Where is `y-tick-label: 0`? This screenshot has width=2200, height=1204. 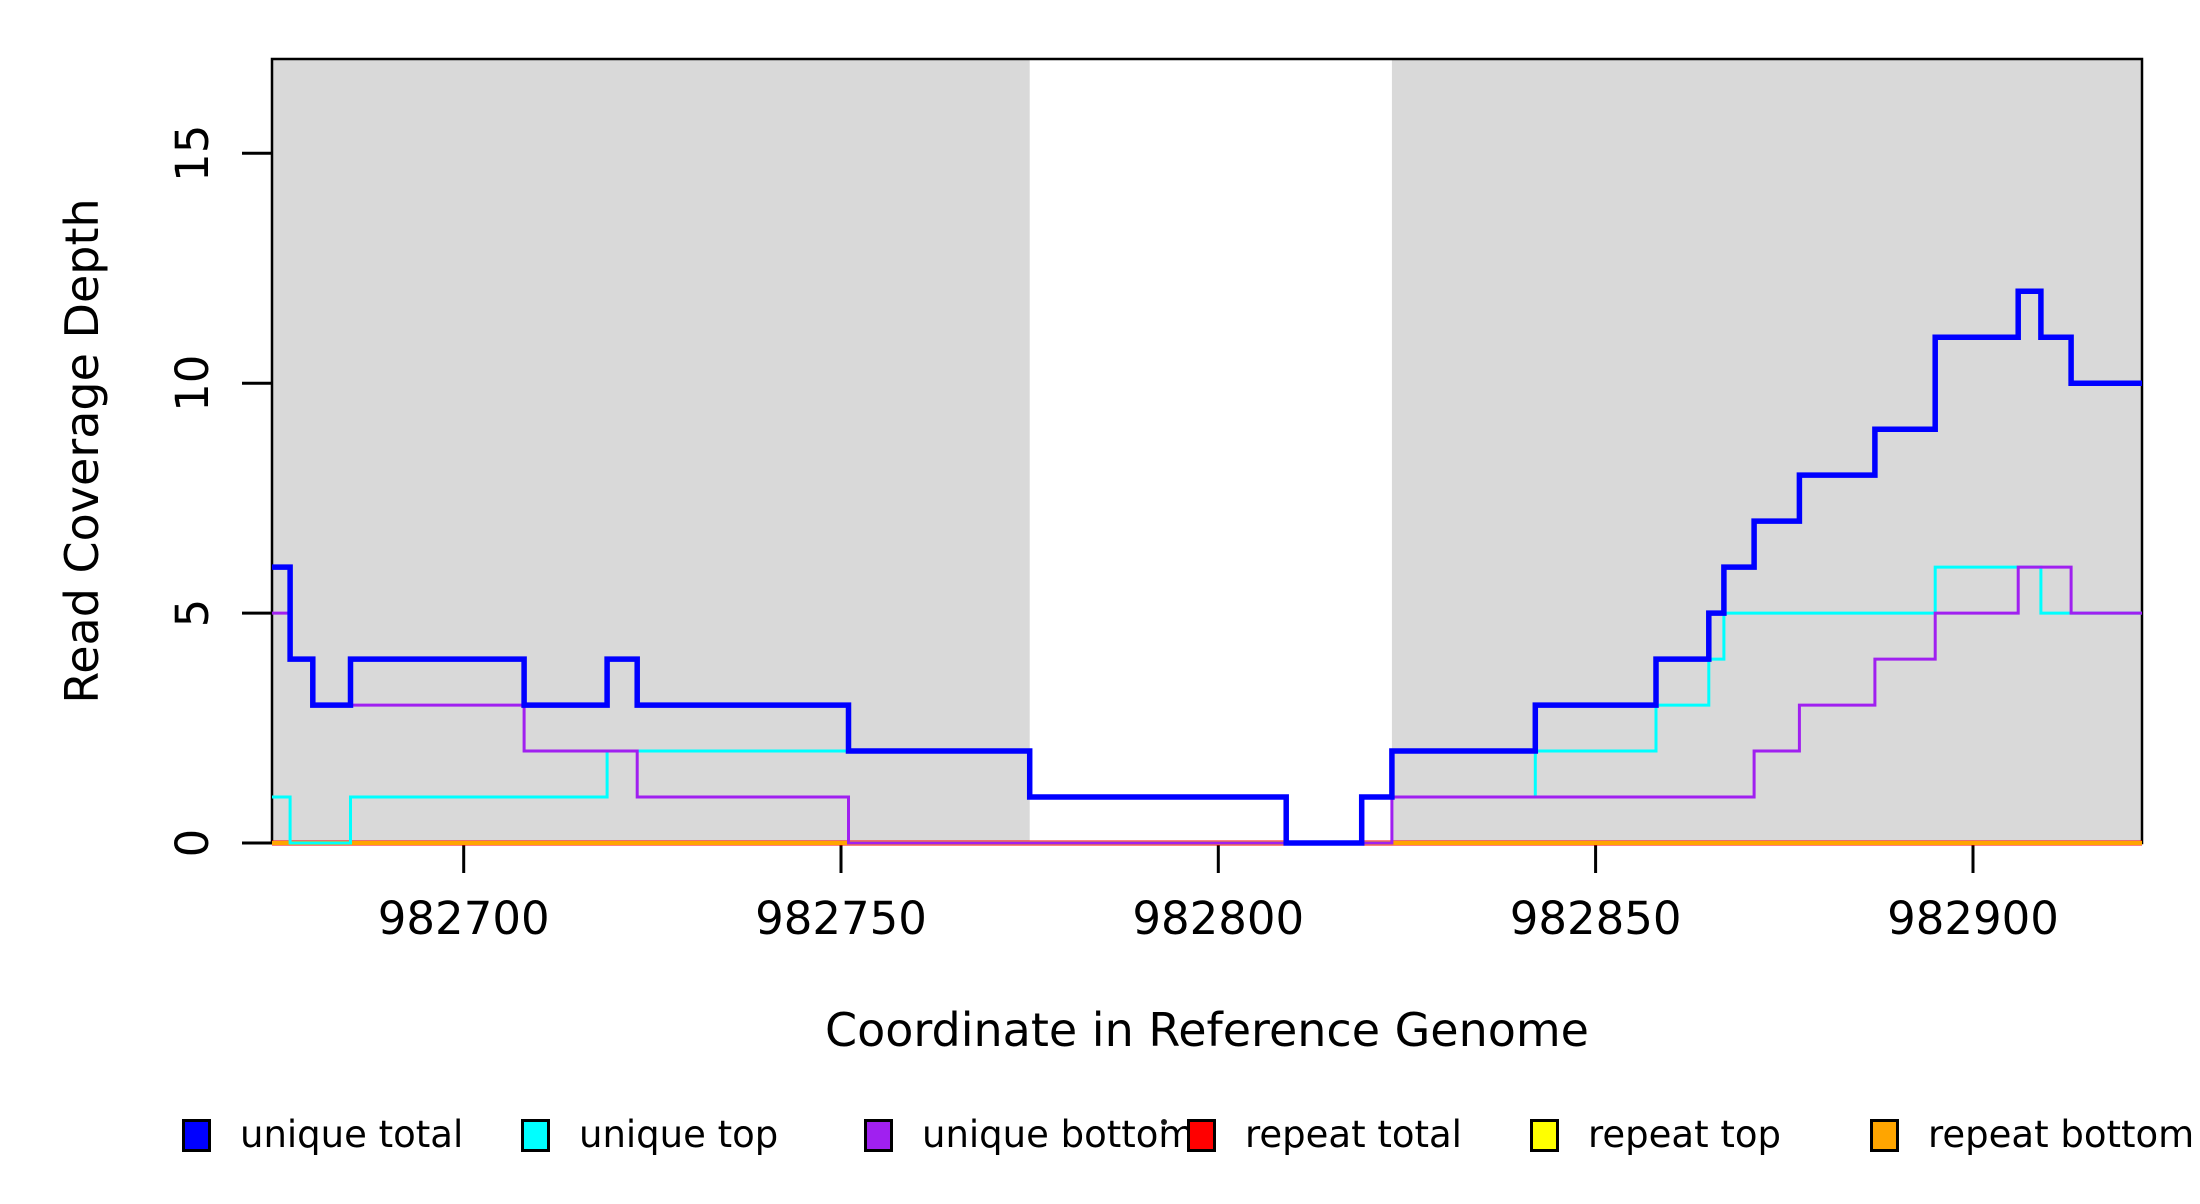
y-tick-label: 0 is located at coordinates (192, 843).